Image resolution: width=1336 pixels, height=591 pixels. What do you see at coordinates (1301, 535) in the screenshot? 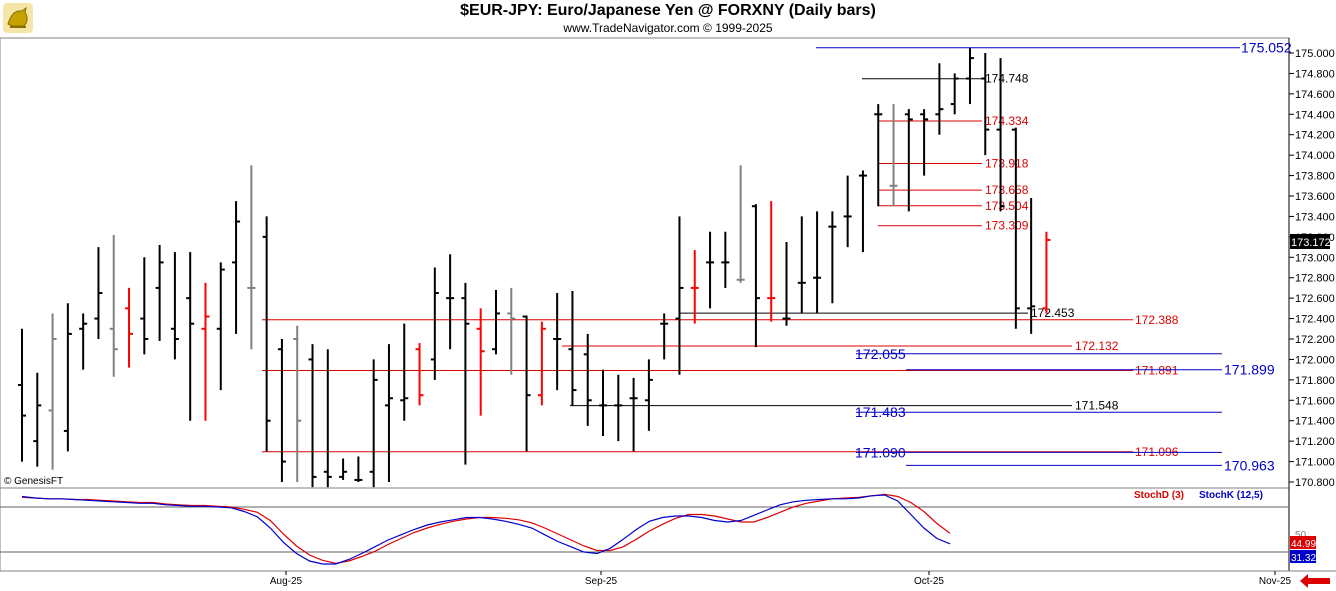
I see `stoch-50-tick: 50` at bounding box center [1301, 535].